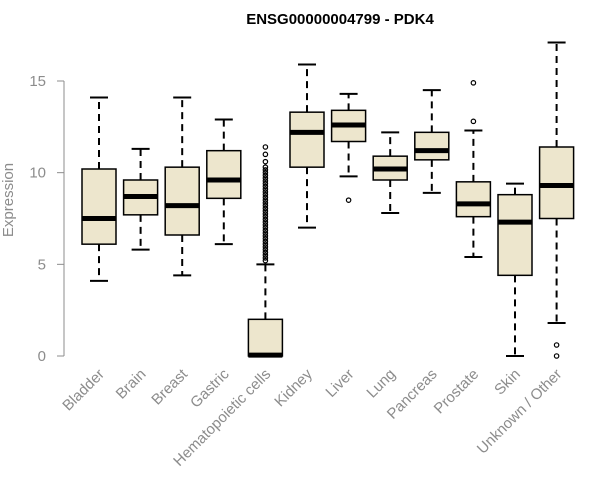 This screenshot has height=500, width=600. I want to click on box-brain, so click(140, 199).